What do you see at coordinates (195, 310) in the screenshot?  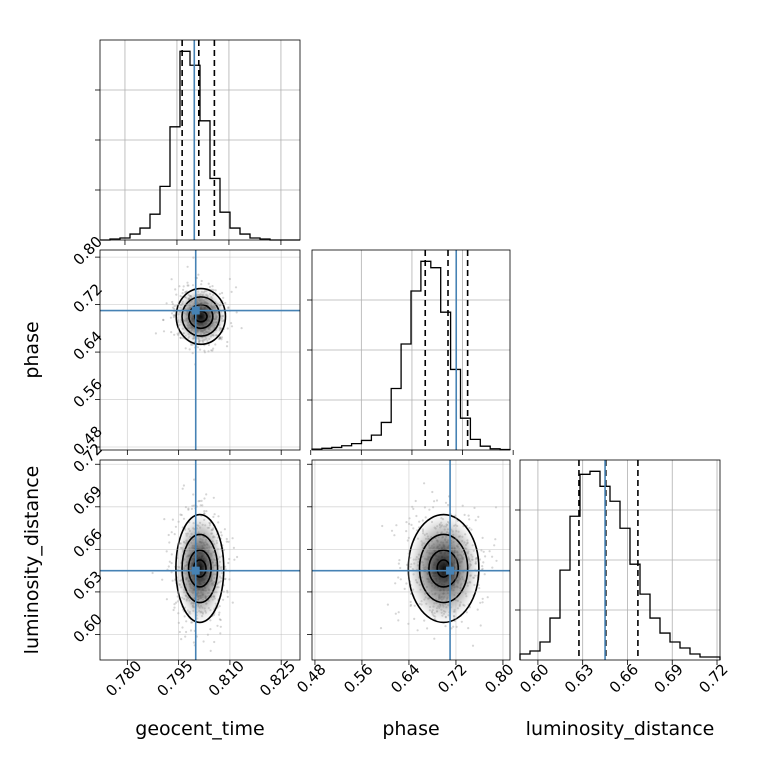 I see `truth-point` at bounding box center [195, 310].